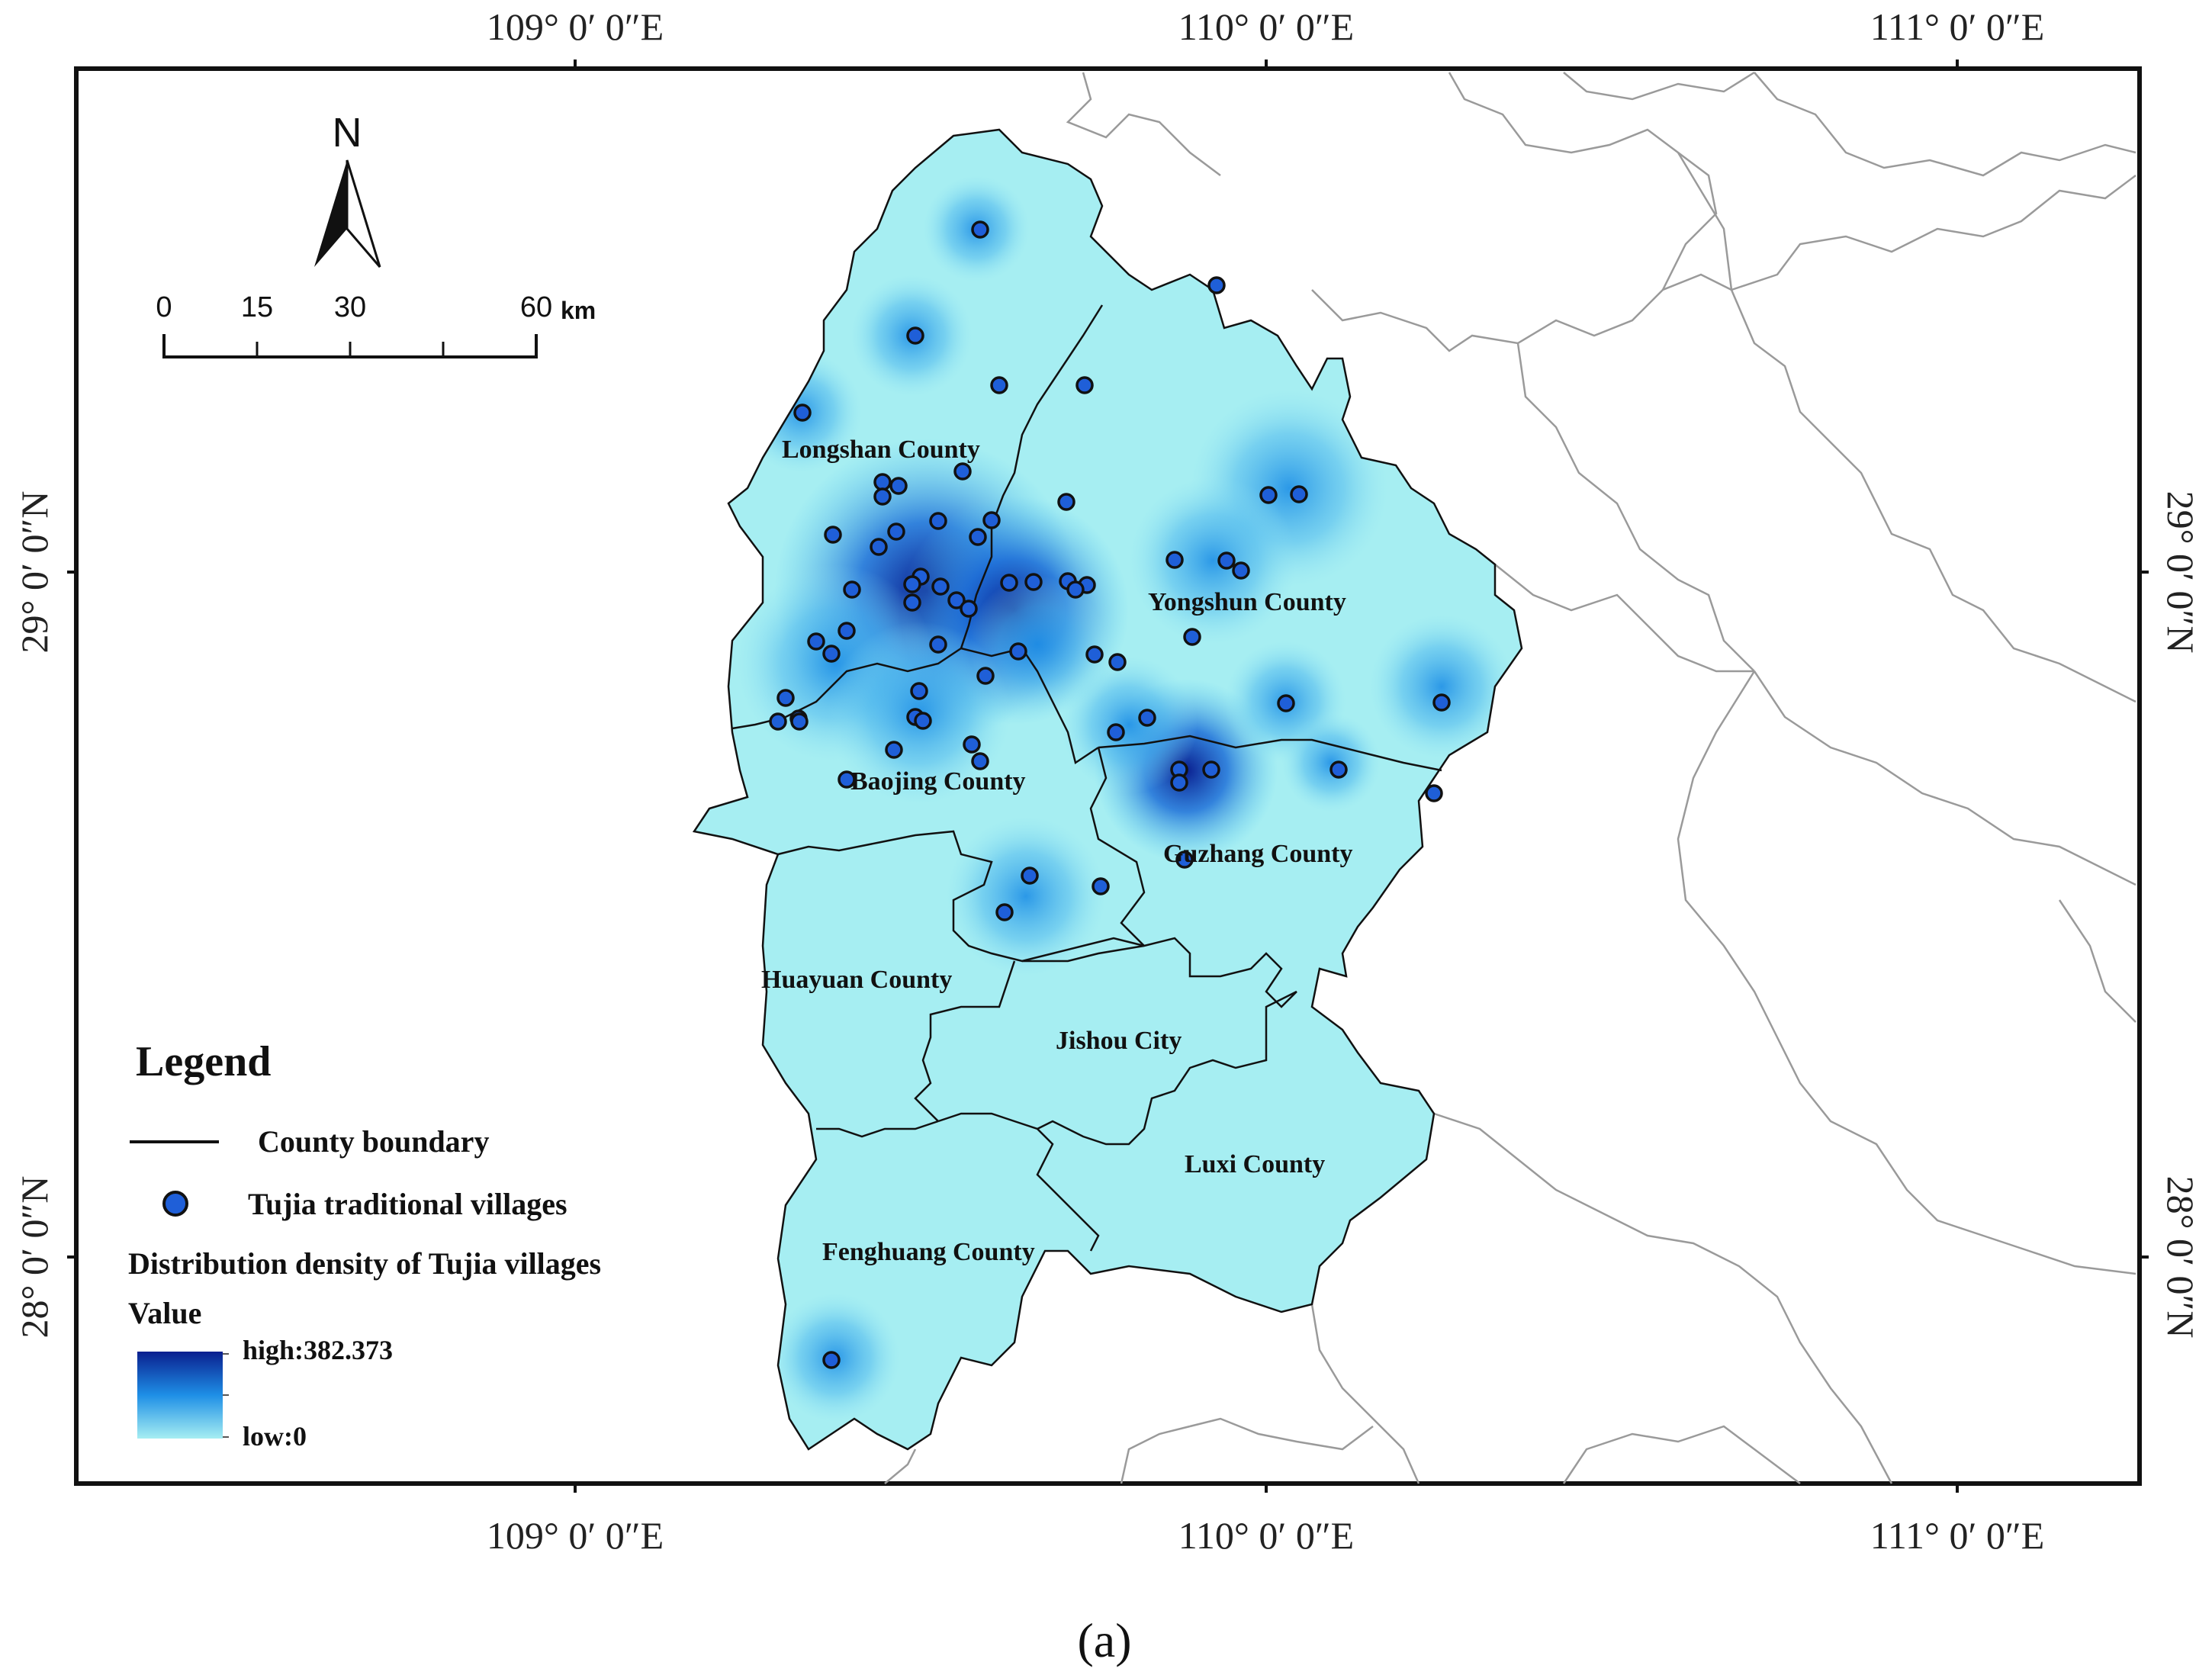  I want to click on north-arrow-label: N, so click(347, 133).